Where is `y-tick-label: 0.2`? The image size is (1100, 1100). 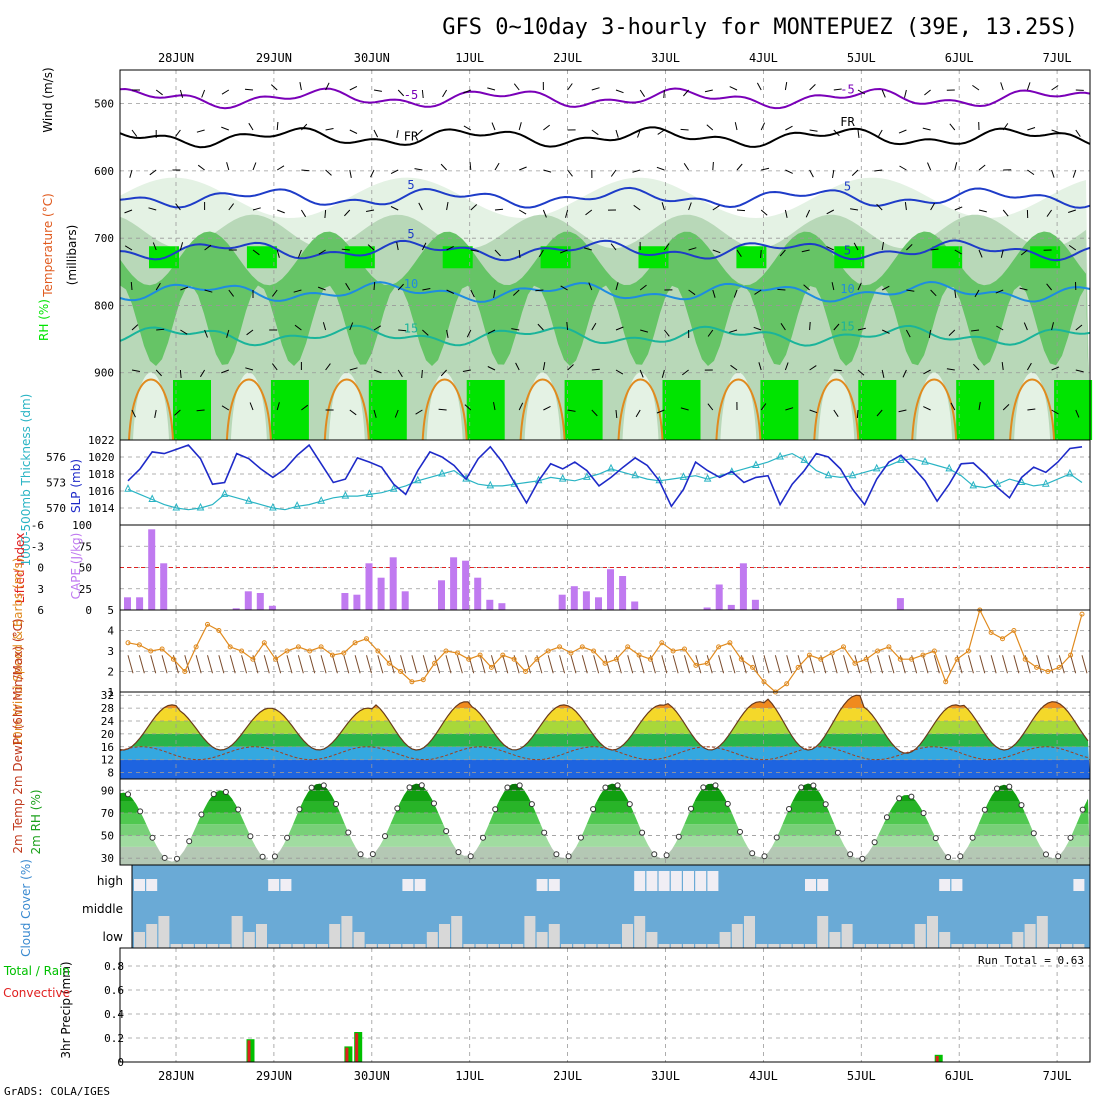
y-tick-label: 0.2 is located at coordinates (114, 1038).